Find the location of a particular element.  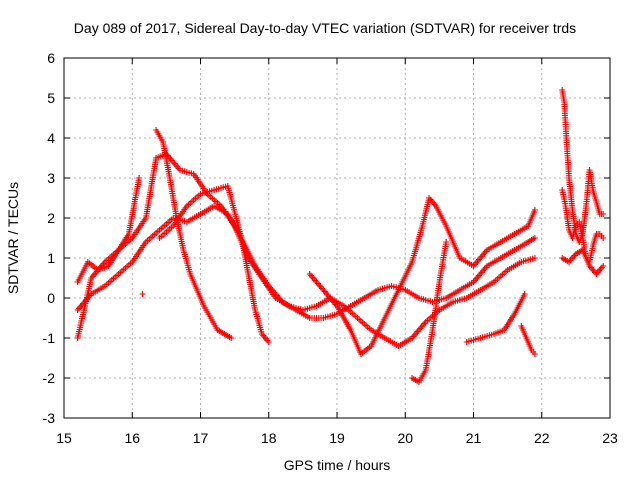

y-tick-label: 2 is located at coordinates (51, 218).